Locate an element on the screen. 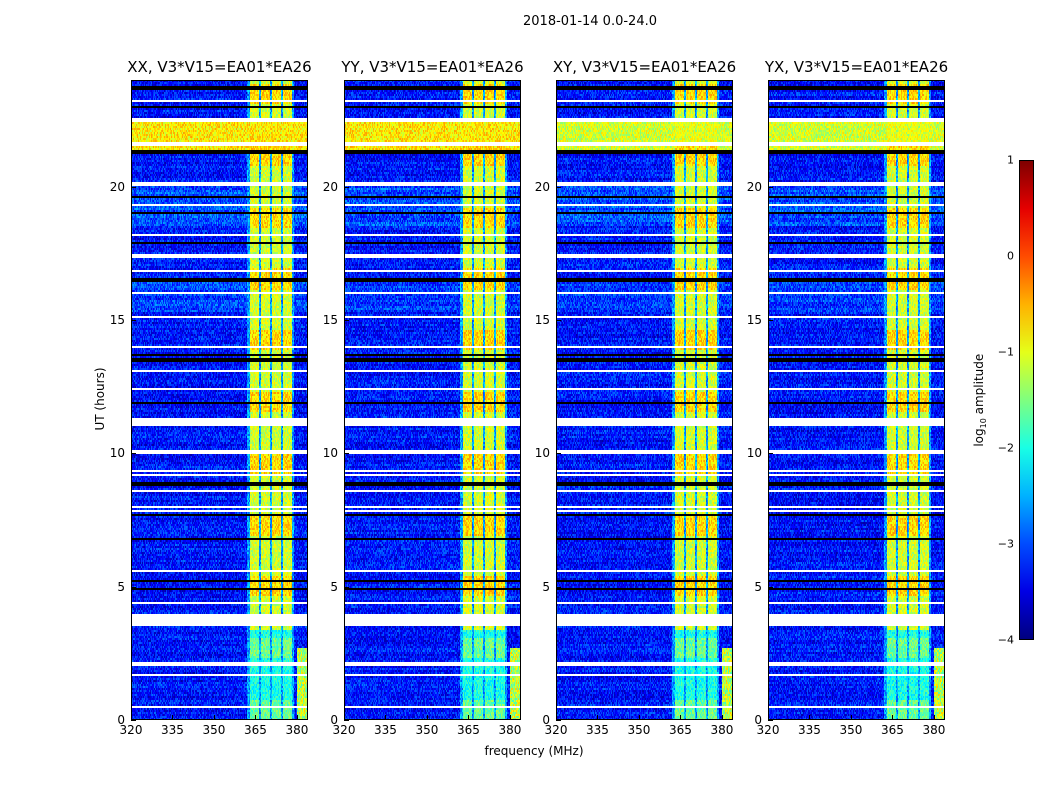 The image size is (1050, 800). colorbar-tick-label: −4 is located at coordinates (1005, 640).